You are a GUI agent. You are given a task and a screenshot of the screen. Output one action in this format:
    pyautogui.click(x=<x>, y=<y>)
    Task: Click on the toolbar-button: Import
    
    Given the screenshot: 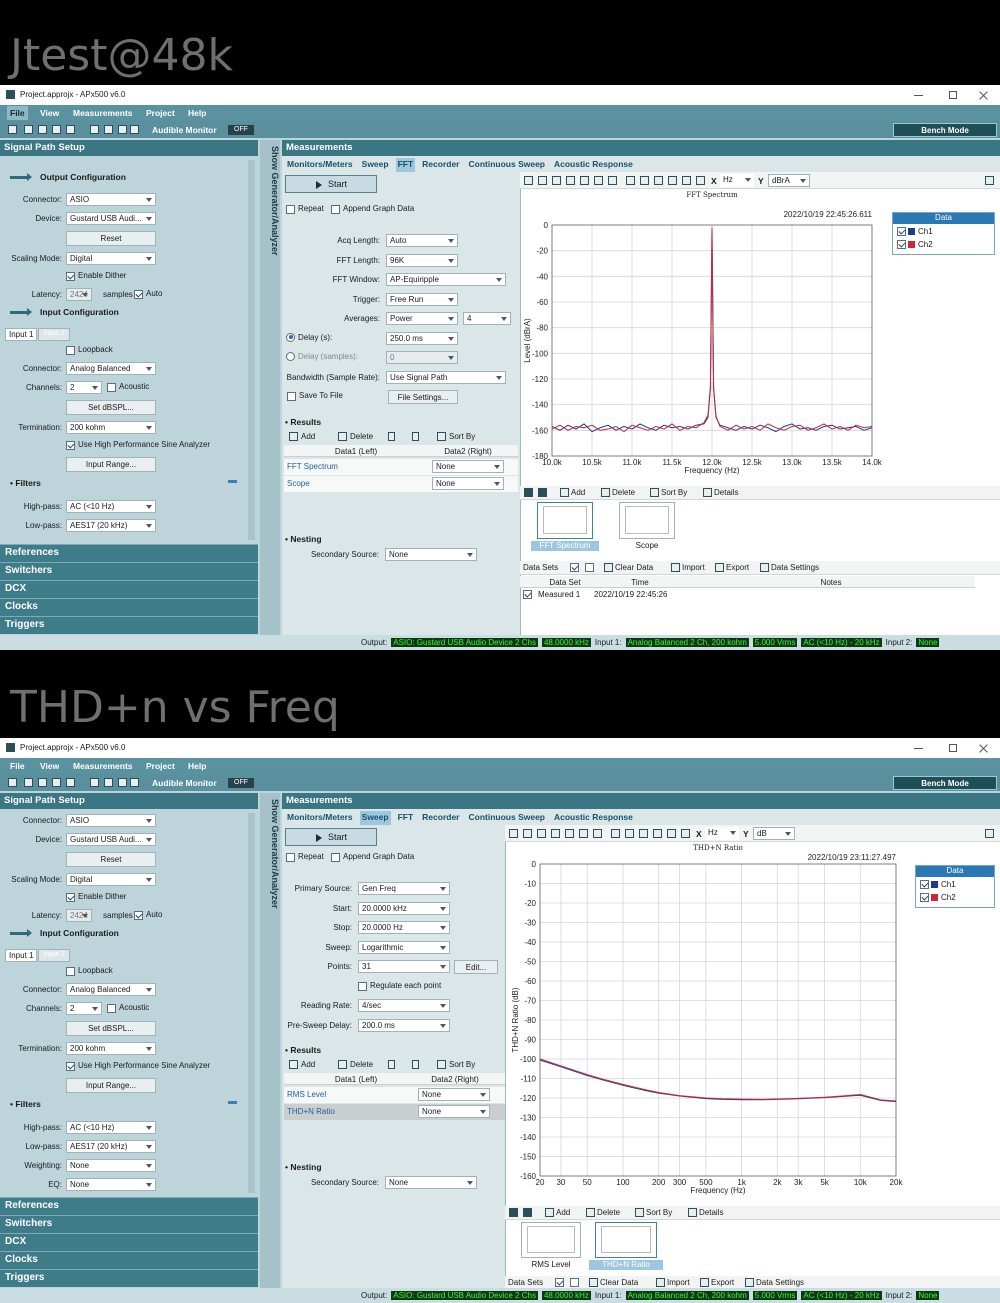 What is the action you would take?
    pyautogui.click(x=678, y=1282)
    